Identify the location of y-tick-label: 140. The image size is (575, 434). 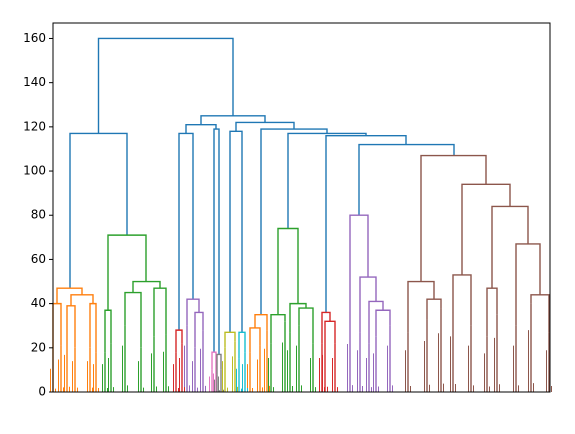
(34, 82).